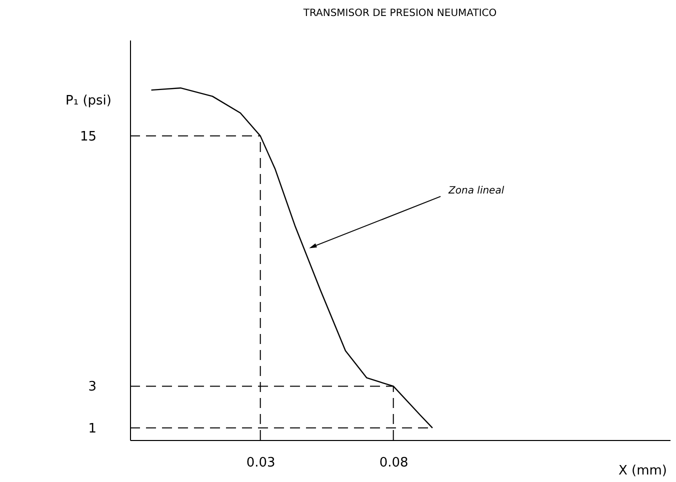 The image size is (676, 482). Describe the element at coordinates (393, 463) in the screenshot. I see `x-tick-label: 0.08` at that location.